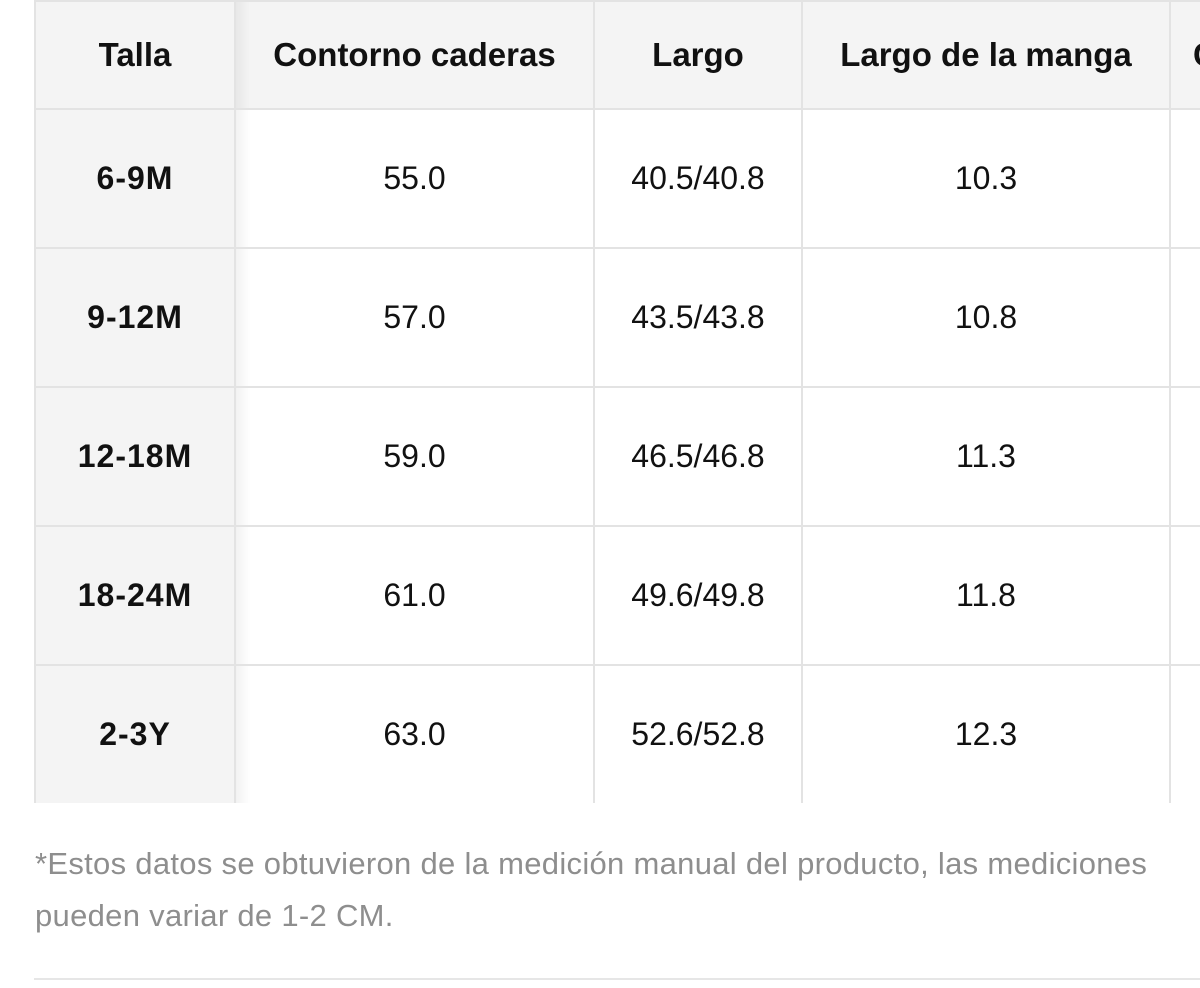  Describe the element at coordinates (135, 595) in the screenshot. I see `size-cell: 18-24M` at that location.